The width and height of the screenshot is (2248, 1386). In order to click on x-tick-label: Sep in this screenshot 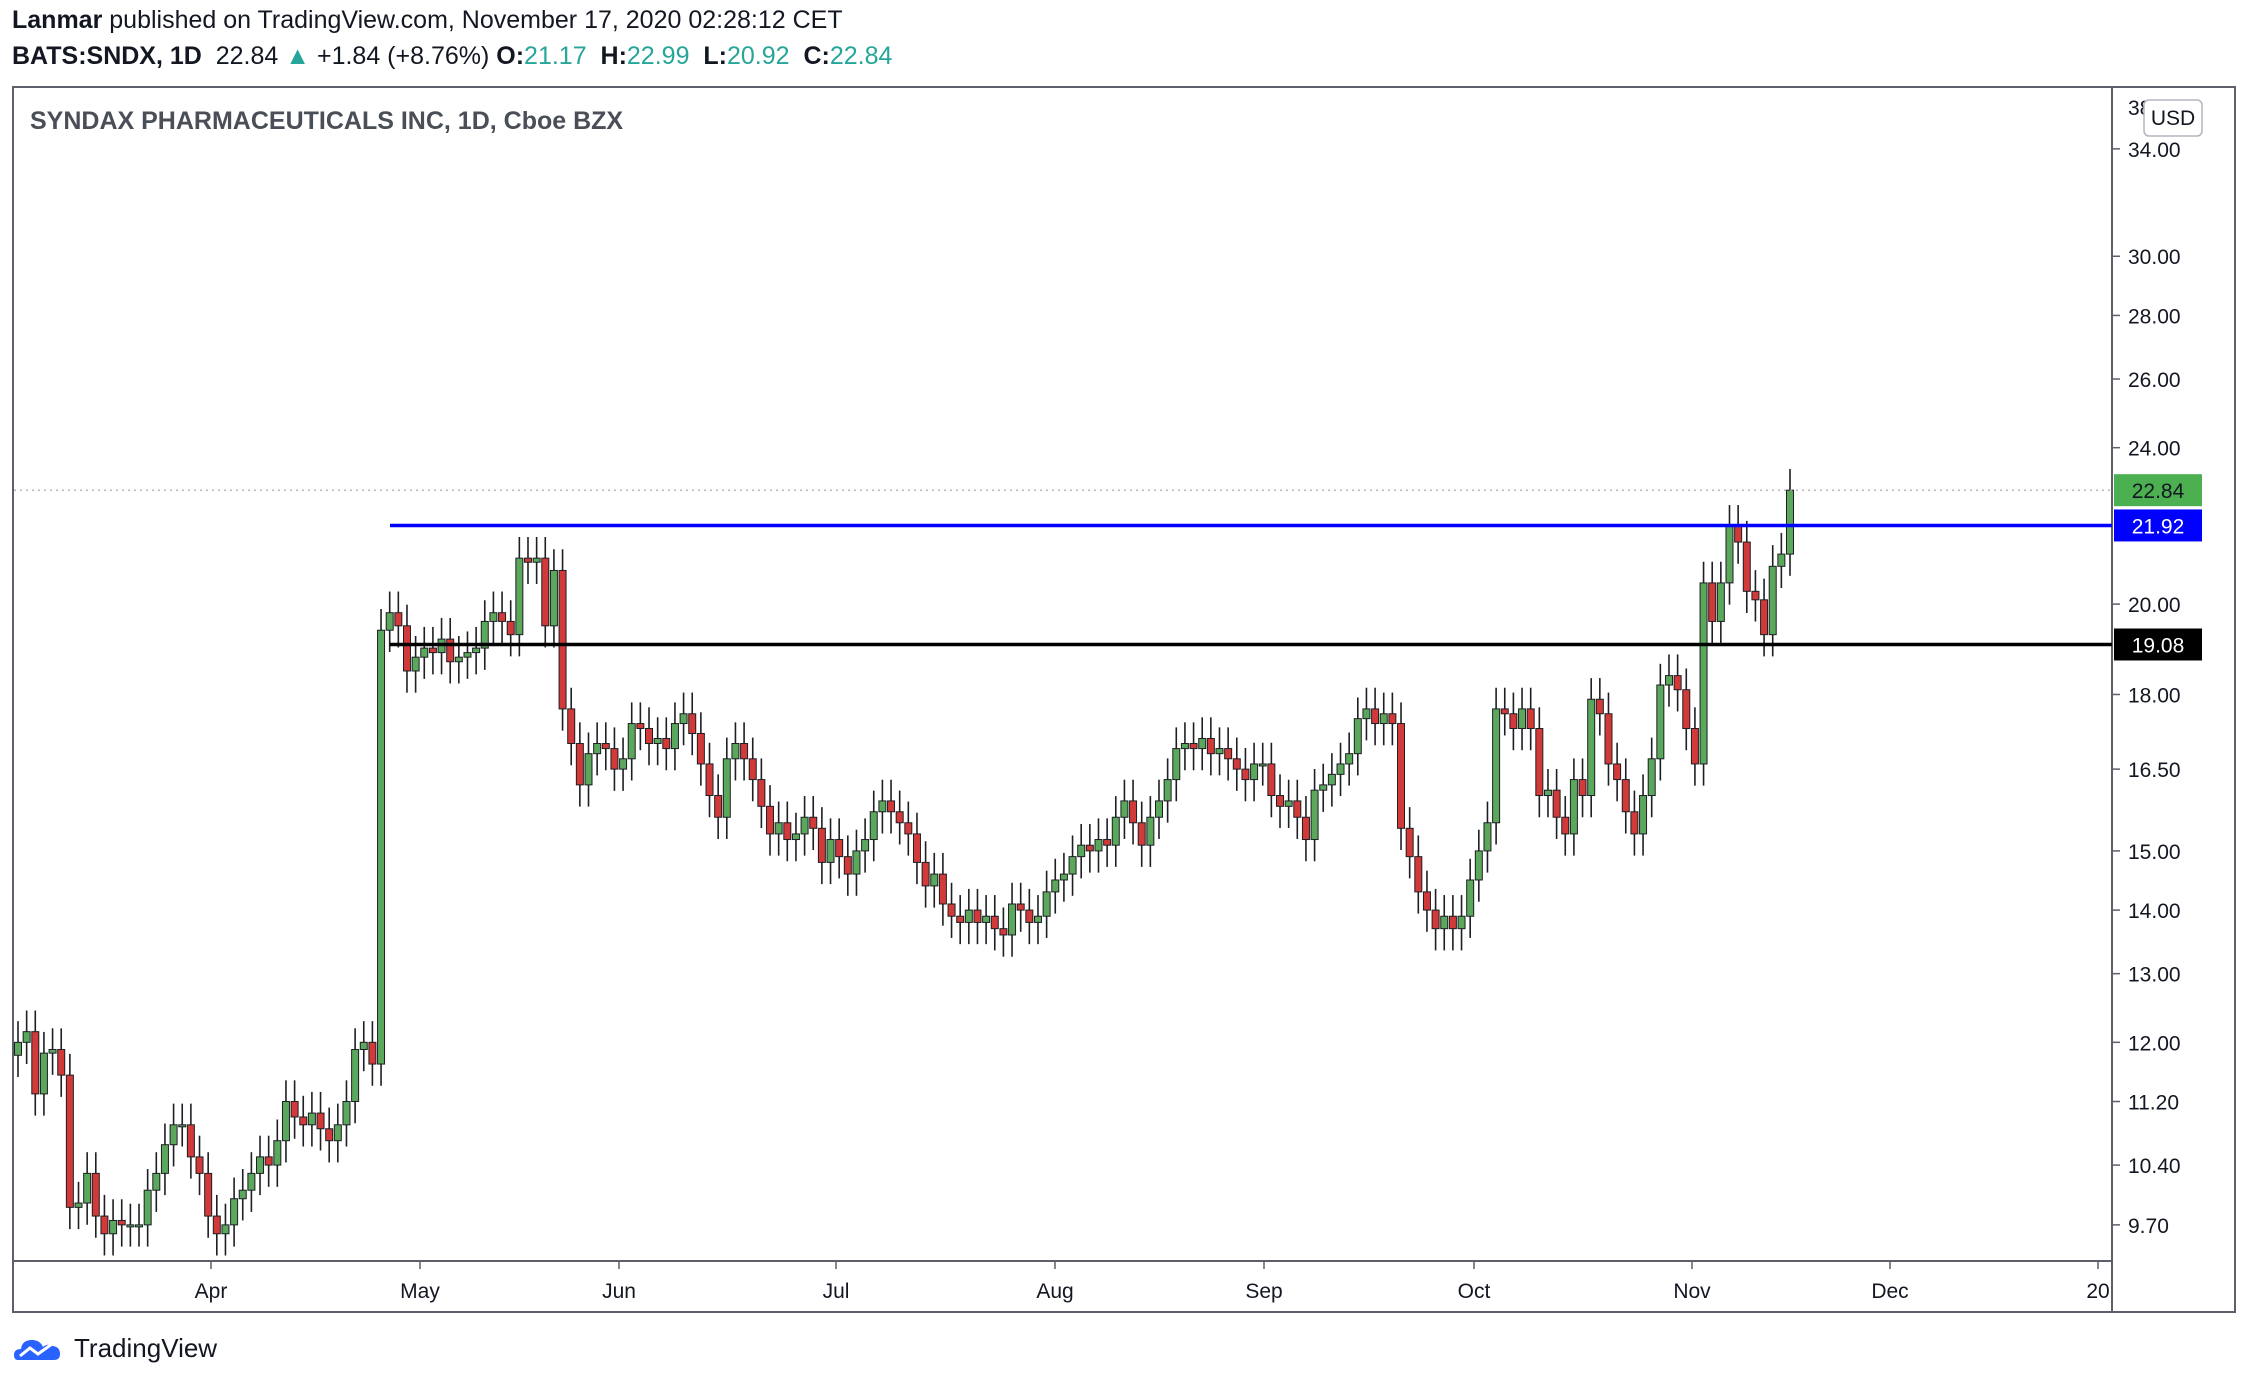, I will do `click(1263, 1291)`.